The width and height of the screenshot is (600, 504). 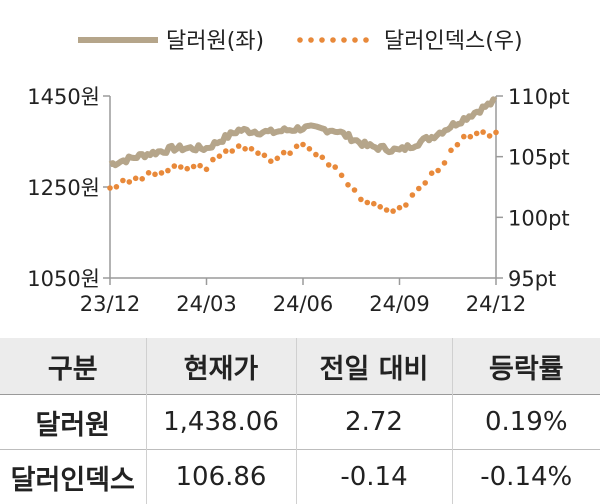 I want to click on table-row: 달러원 1,438.06 2.72 0.19%, so click(x=300, y=422).